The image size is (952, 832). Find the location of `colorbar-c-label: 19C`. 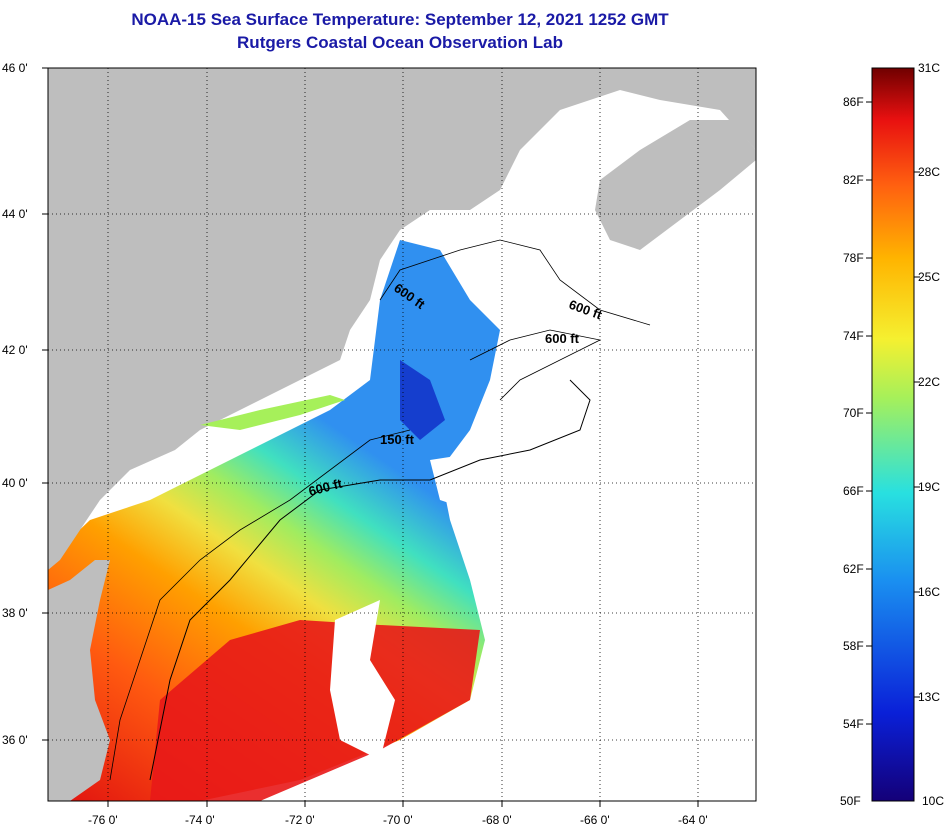

colorbar-c-label: 19C is located at coordinates (929, 487).